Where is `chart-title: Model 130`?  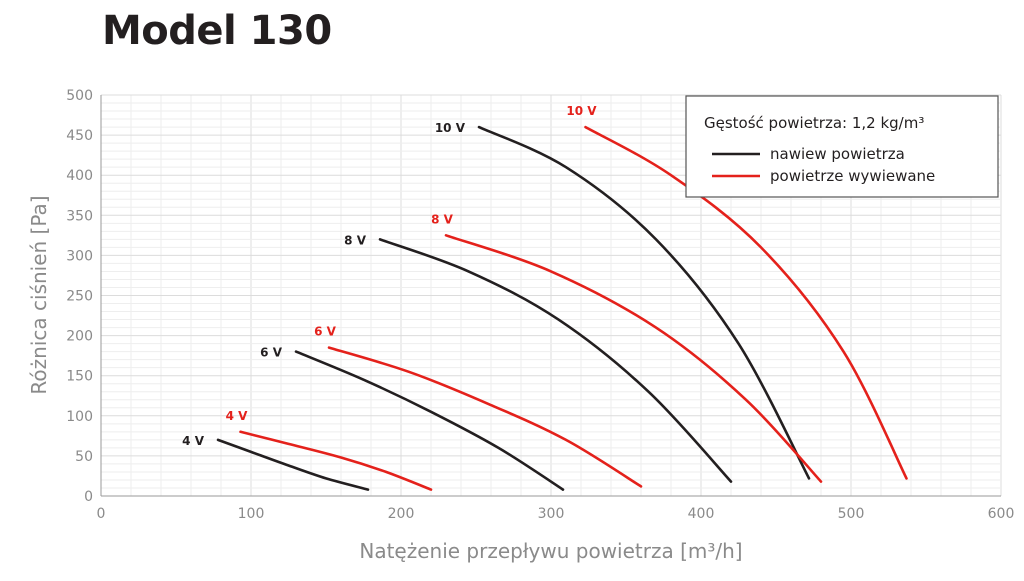
chart-title: Model 130 is located at coordinates (217, 31).